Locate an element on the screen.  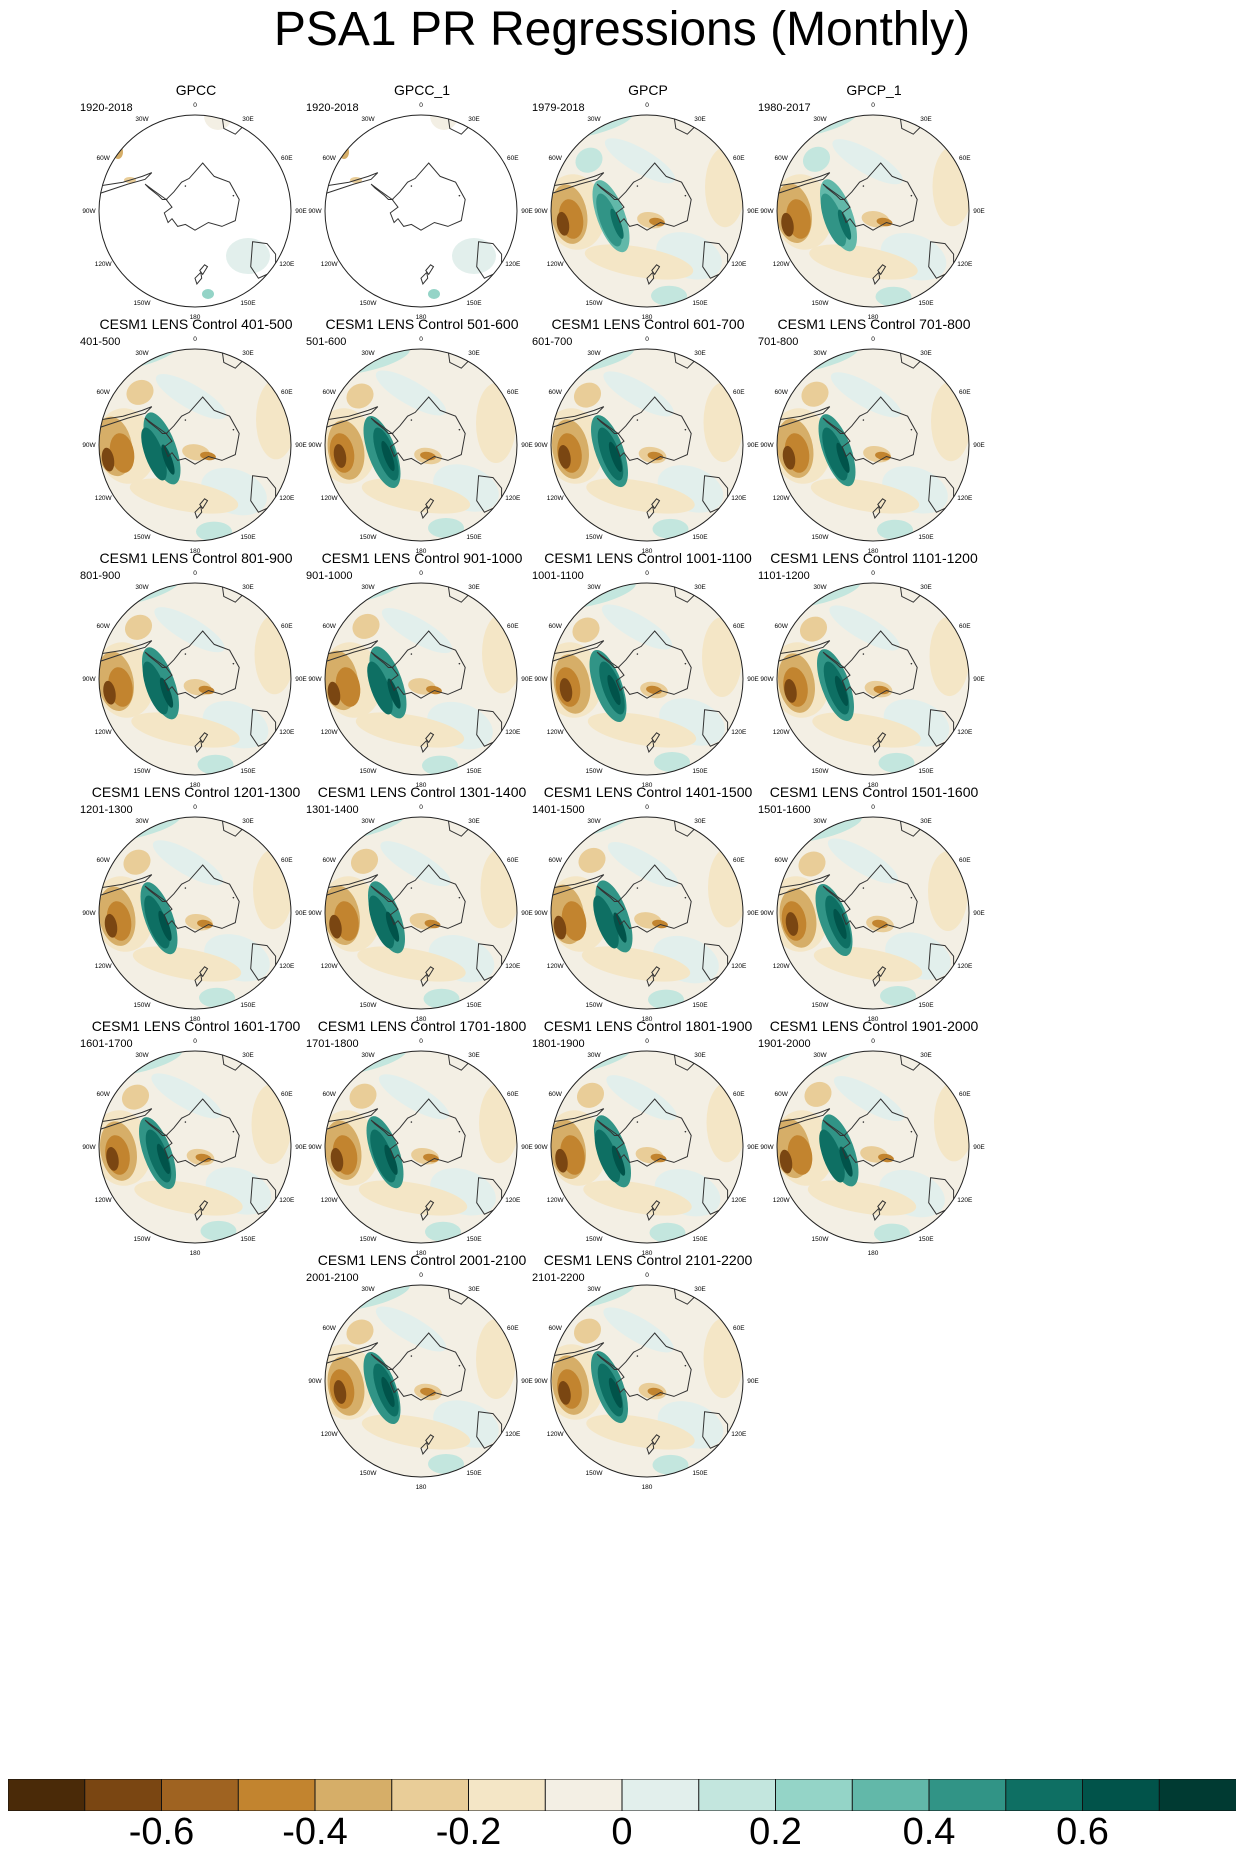
panel-title: CESM1 LENS Control 501-600 is located at coordinates (422, 324).